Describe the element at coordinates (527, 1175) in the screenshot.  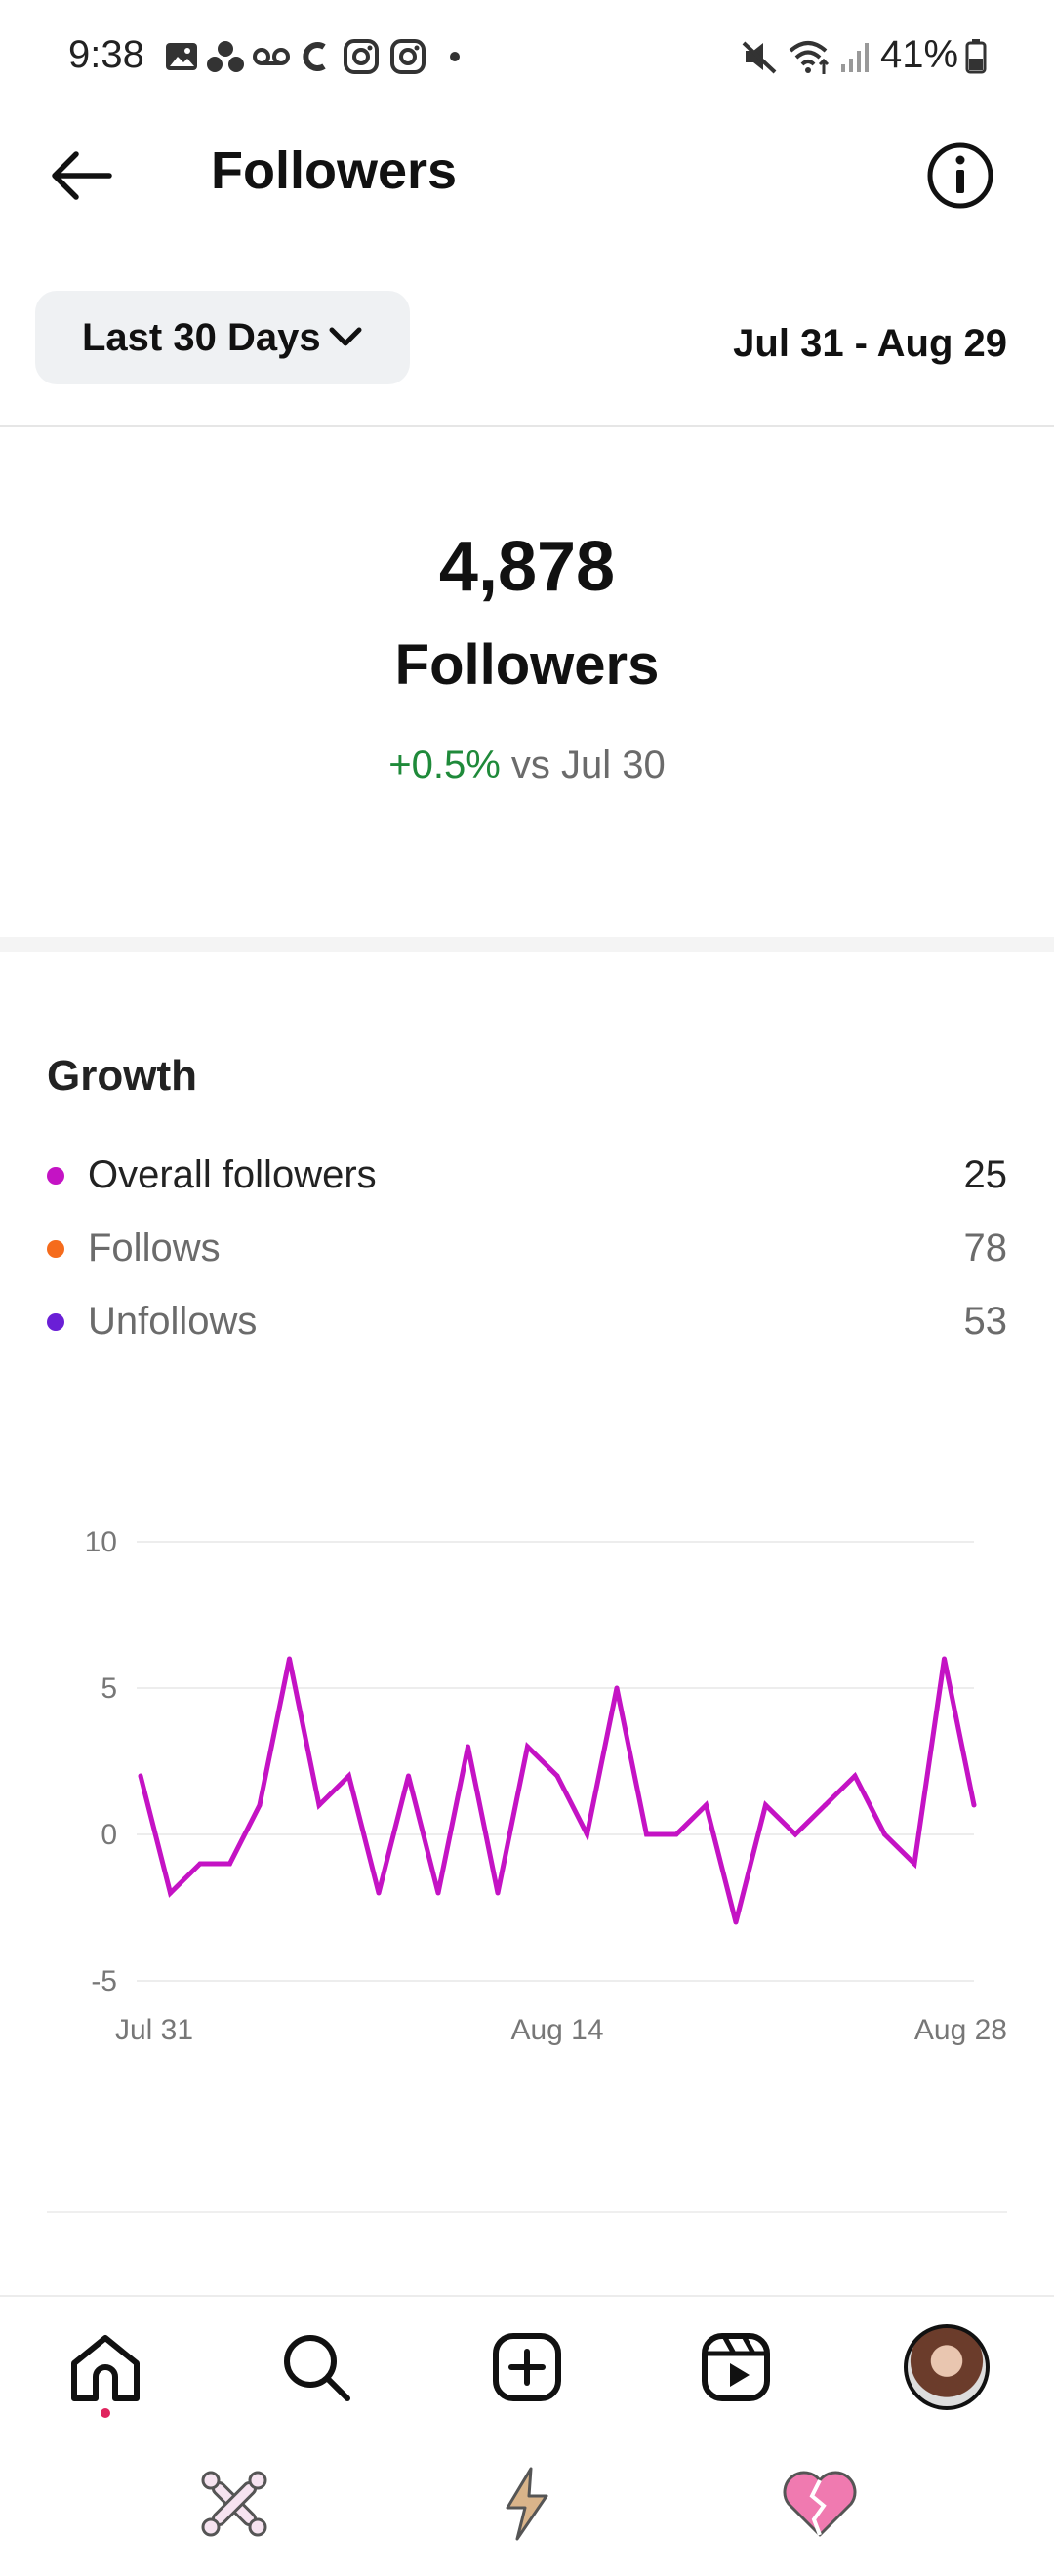
I see `legend-row-overall-followers: Overall followers 25` at that location.